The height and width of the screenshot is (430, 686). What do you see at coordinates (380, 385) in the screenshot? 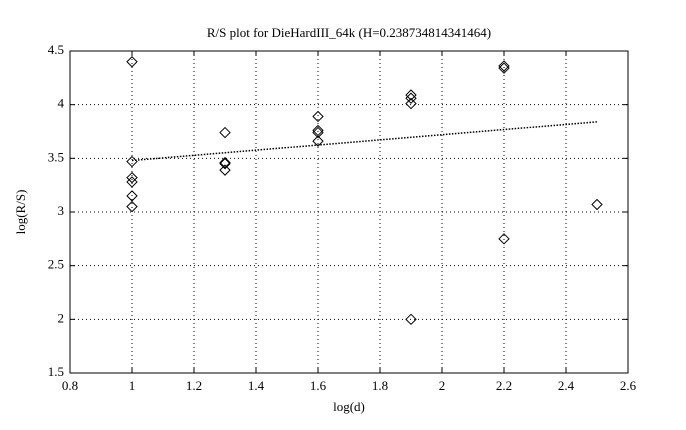
I see `x-tick-label: 1.8` at bounding box center [380, 385].